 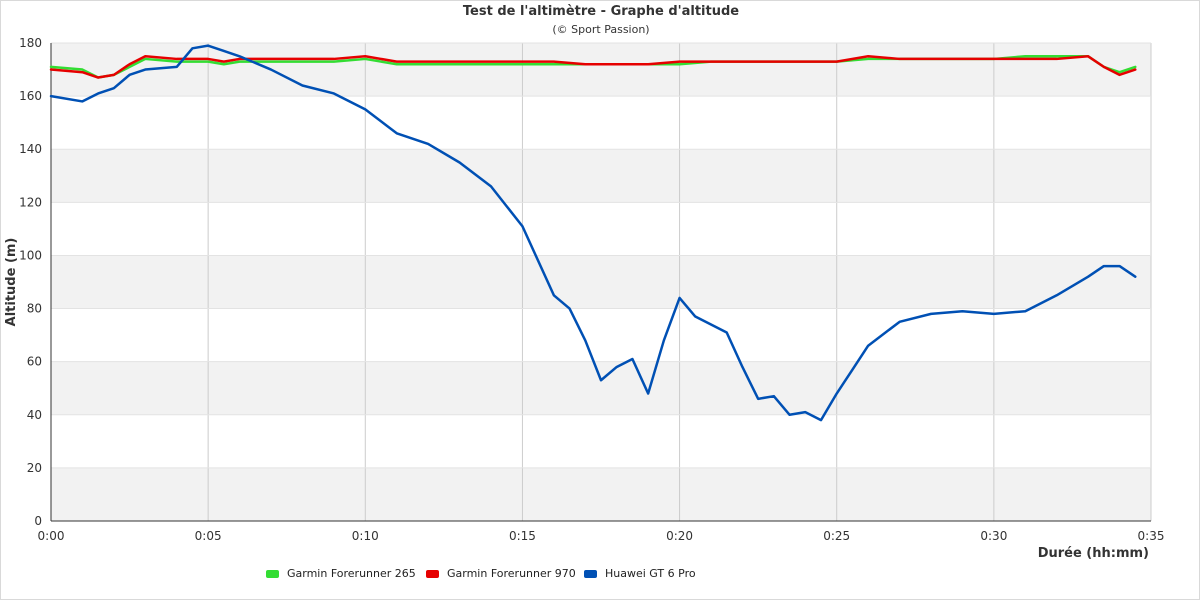 What do you see at coordinates (351, 573) in the screenshot?
I see `legend-label: Garmin Forerunner 265` at bounding box center [351, 573].